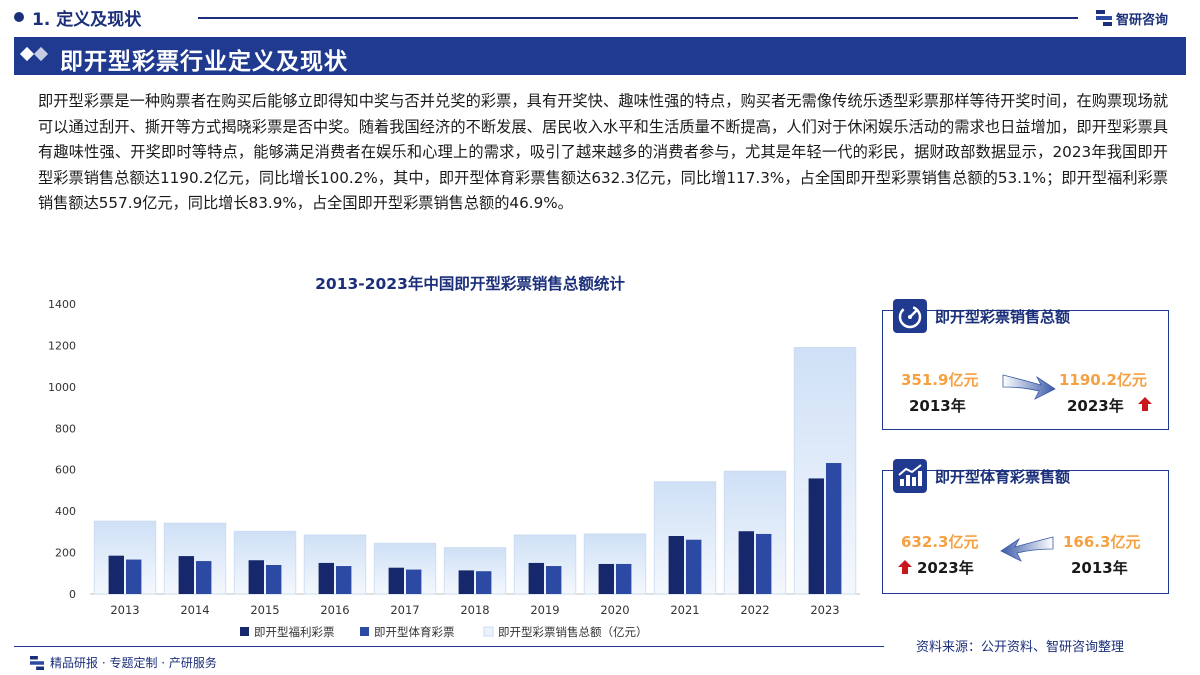  I want to click on bar-sports-2023, so click(834, 528).